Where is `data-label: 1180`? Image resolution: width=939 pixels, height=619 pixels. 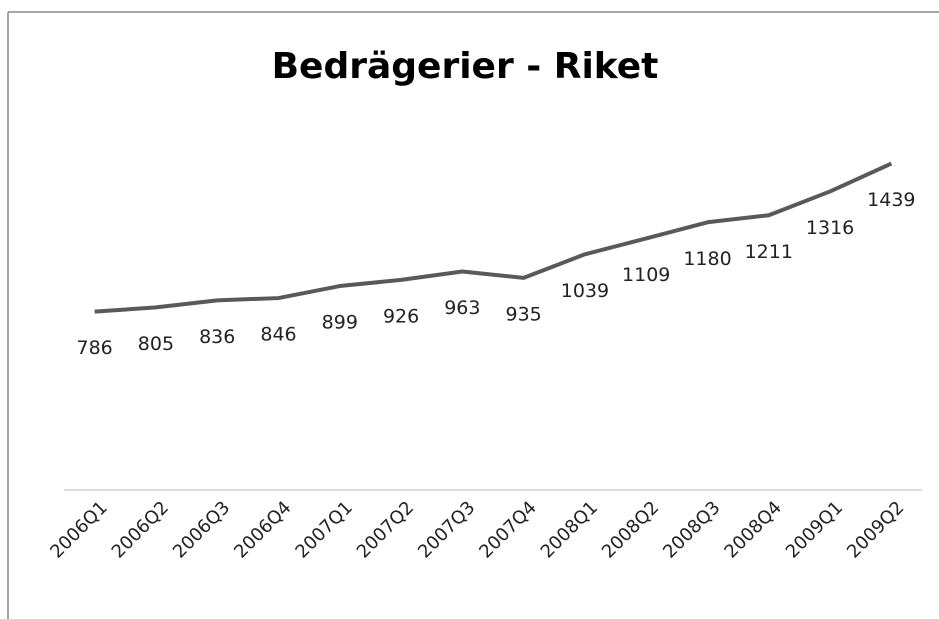 data-label: 1180 is located at coordinates (707, 259).